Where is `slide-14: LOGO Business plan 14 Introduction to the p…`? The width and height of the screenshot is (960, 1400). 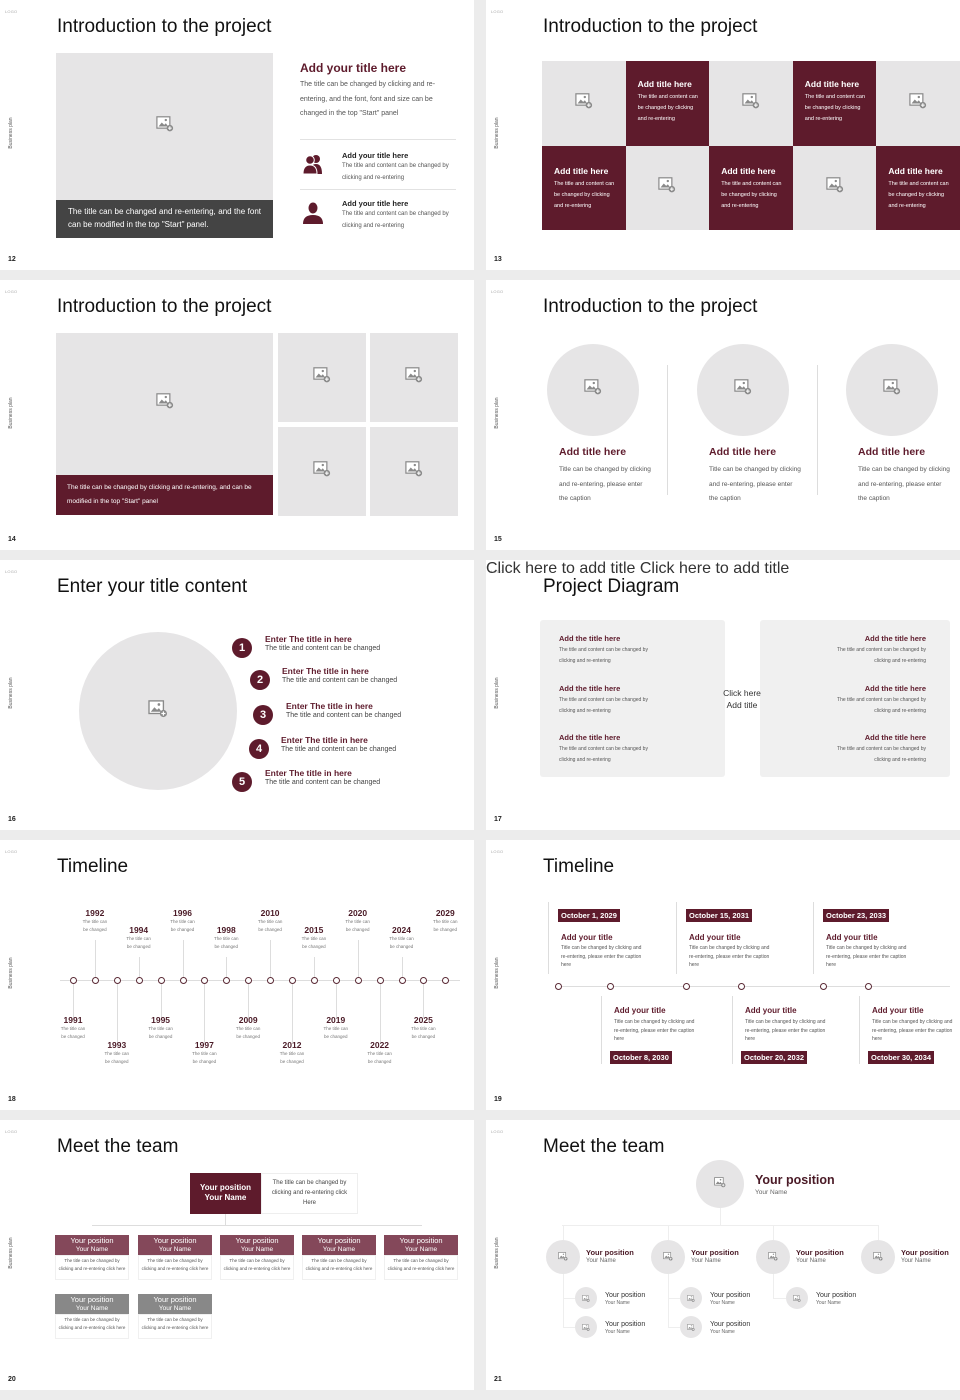 slide-14: LOGO Business plan 14 Introduction to the p… is located at coordinates (237, 415).